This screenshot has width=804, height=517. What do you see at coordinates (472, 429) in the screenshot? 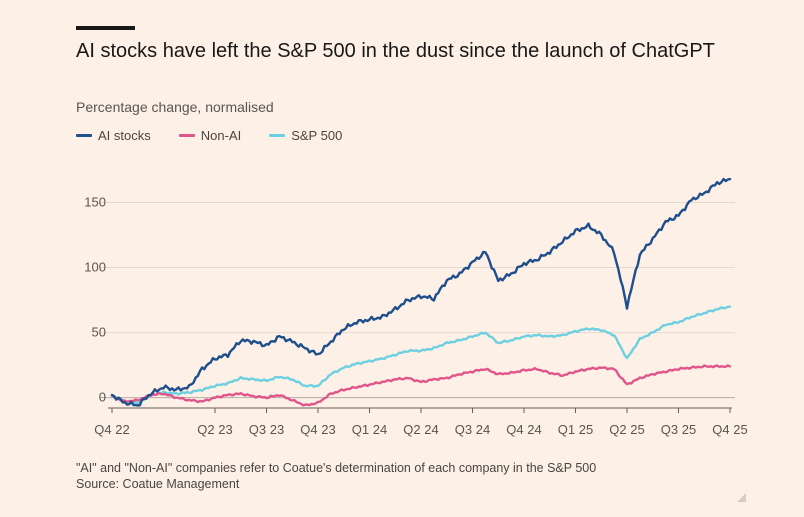
I see `x-tick-label-6: Q3 24` at bounding box center [472, 429].